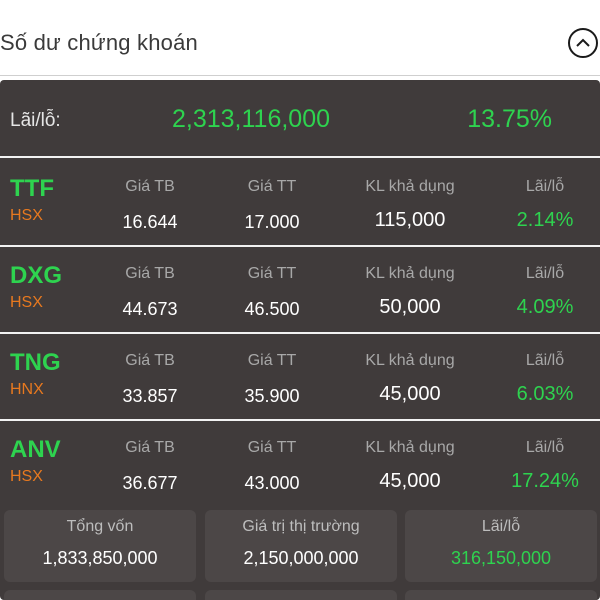  I want to click on holding-exchange: HNX, so click(27, 389).